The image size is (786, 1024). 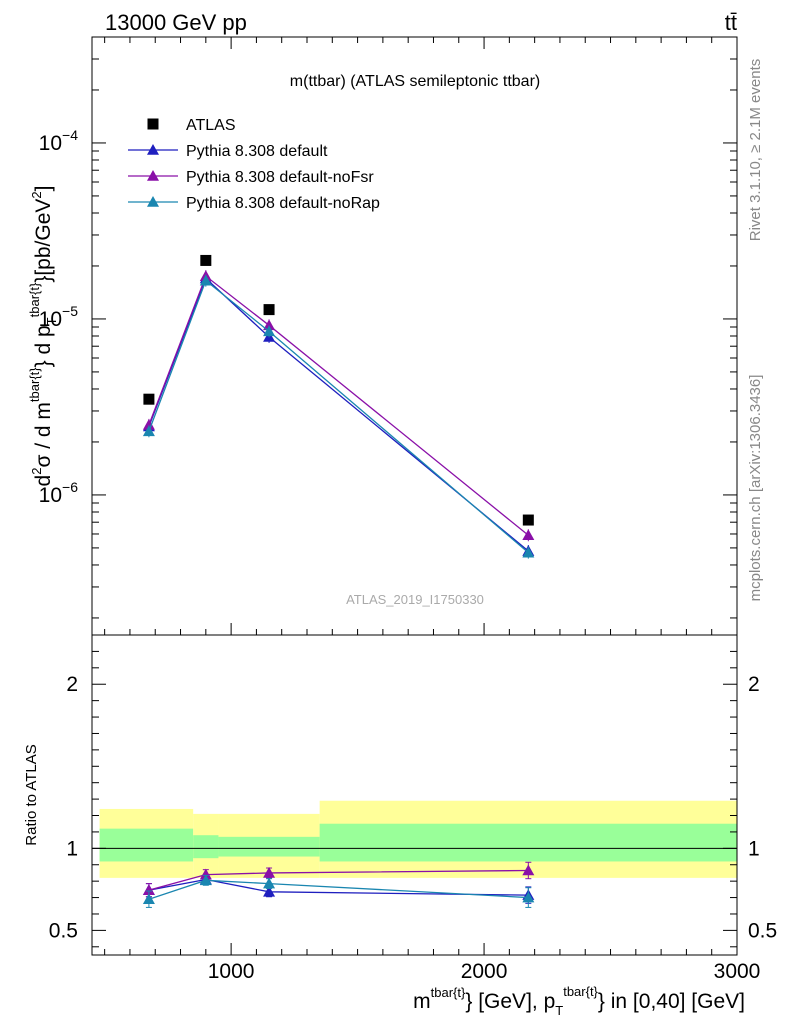 What do you see at coordinates (559, 1010) in the screenshot?
I see `xlabel-sub: T` at bounding box center [559, 1010].